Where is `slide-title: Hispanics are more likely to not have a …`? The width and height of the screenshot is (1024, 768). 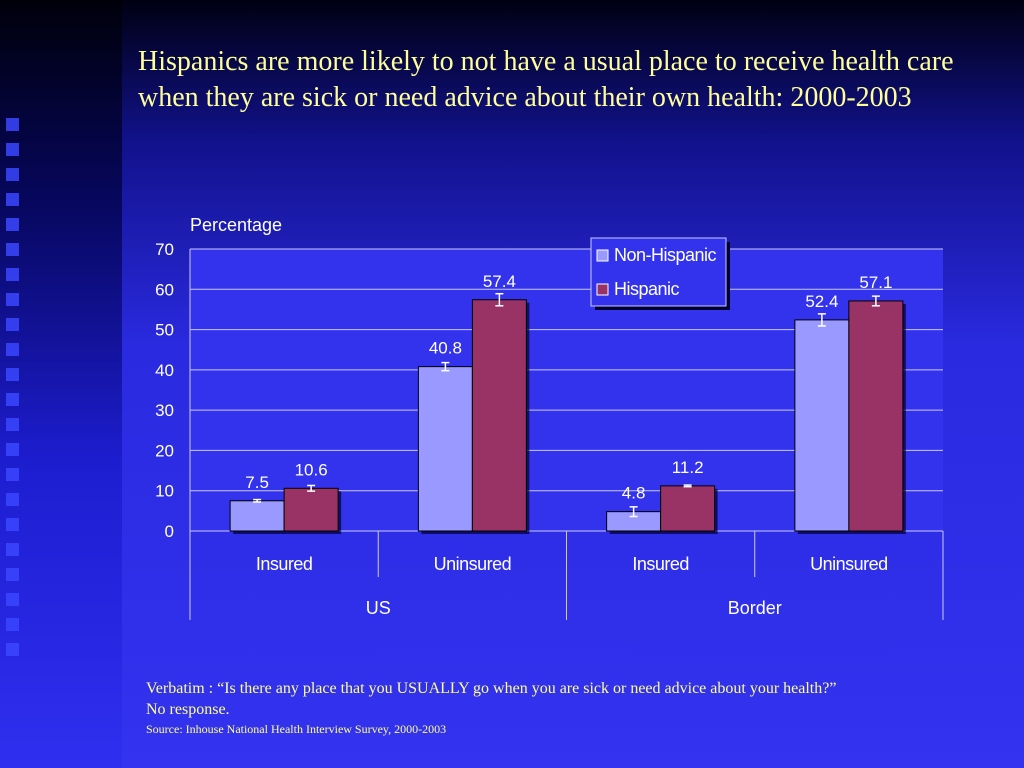 slide-title: Hispanics are more likely to not have a … is located at coordinates (546, 79).